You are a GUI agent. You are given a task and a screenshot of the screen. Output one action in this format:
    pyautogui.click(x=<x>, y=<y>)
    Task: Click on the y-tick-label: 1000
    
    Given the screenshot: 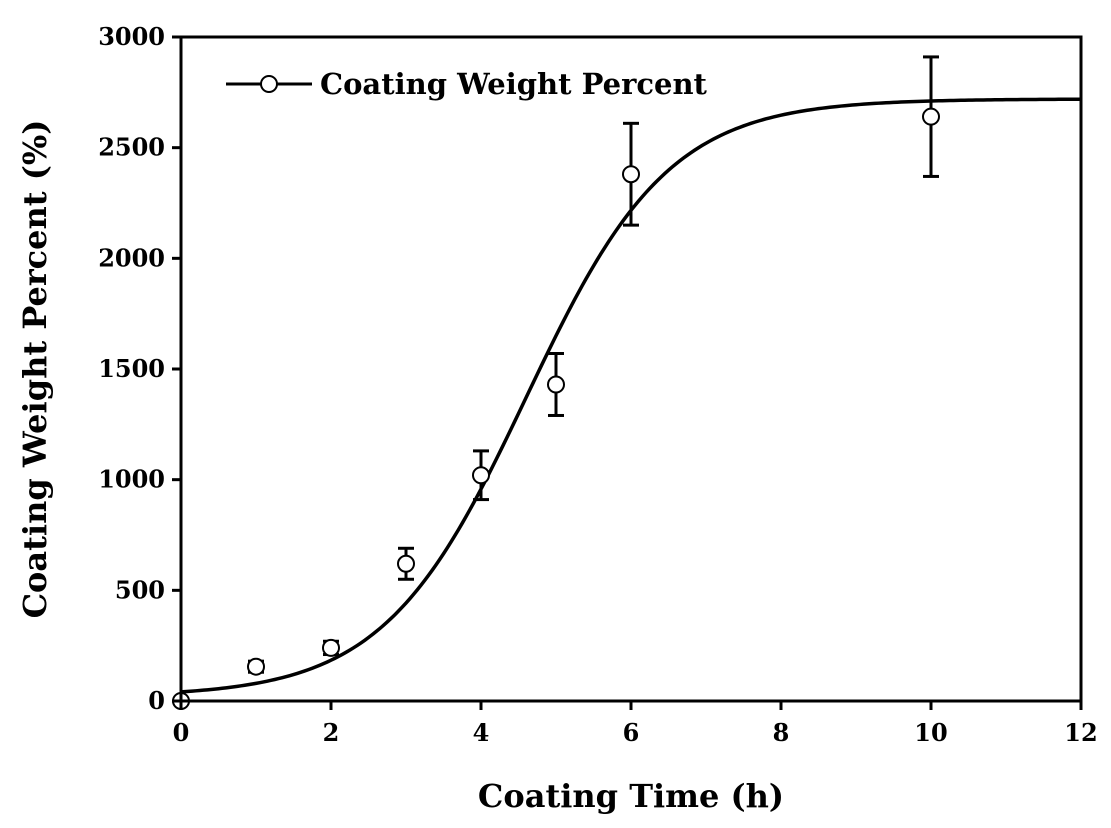 What is the action you would take?
    pyautogui.click(x=131, y=479)
    